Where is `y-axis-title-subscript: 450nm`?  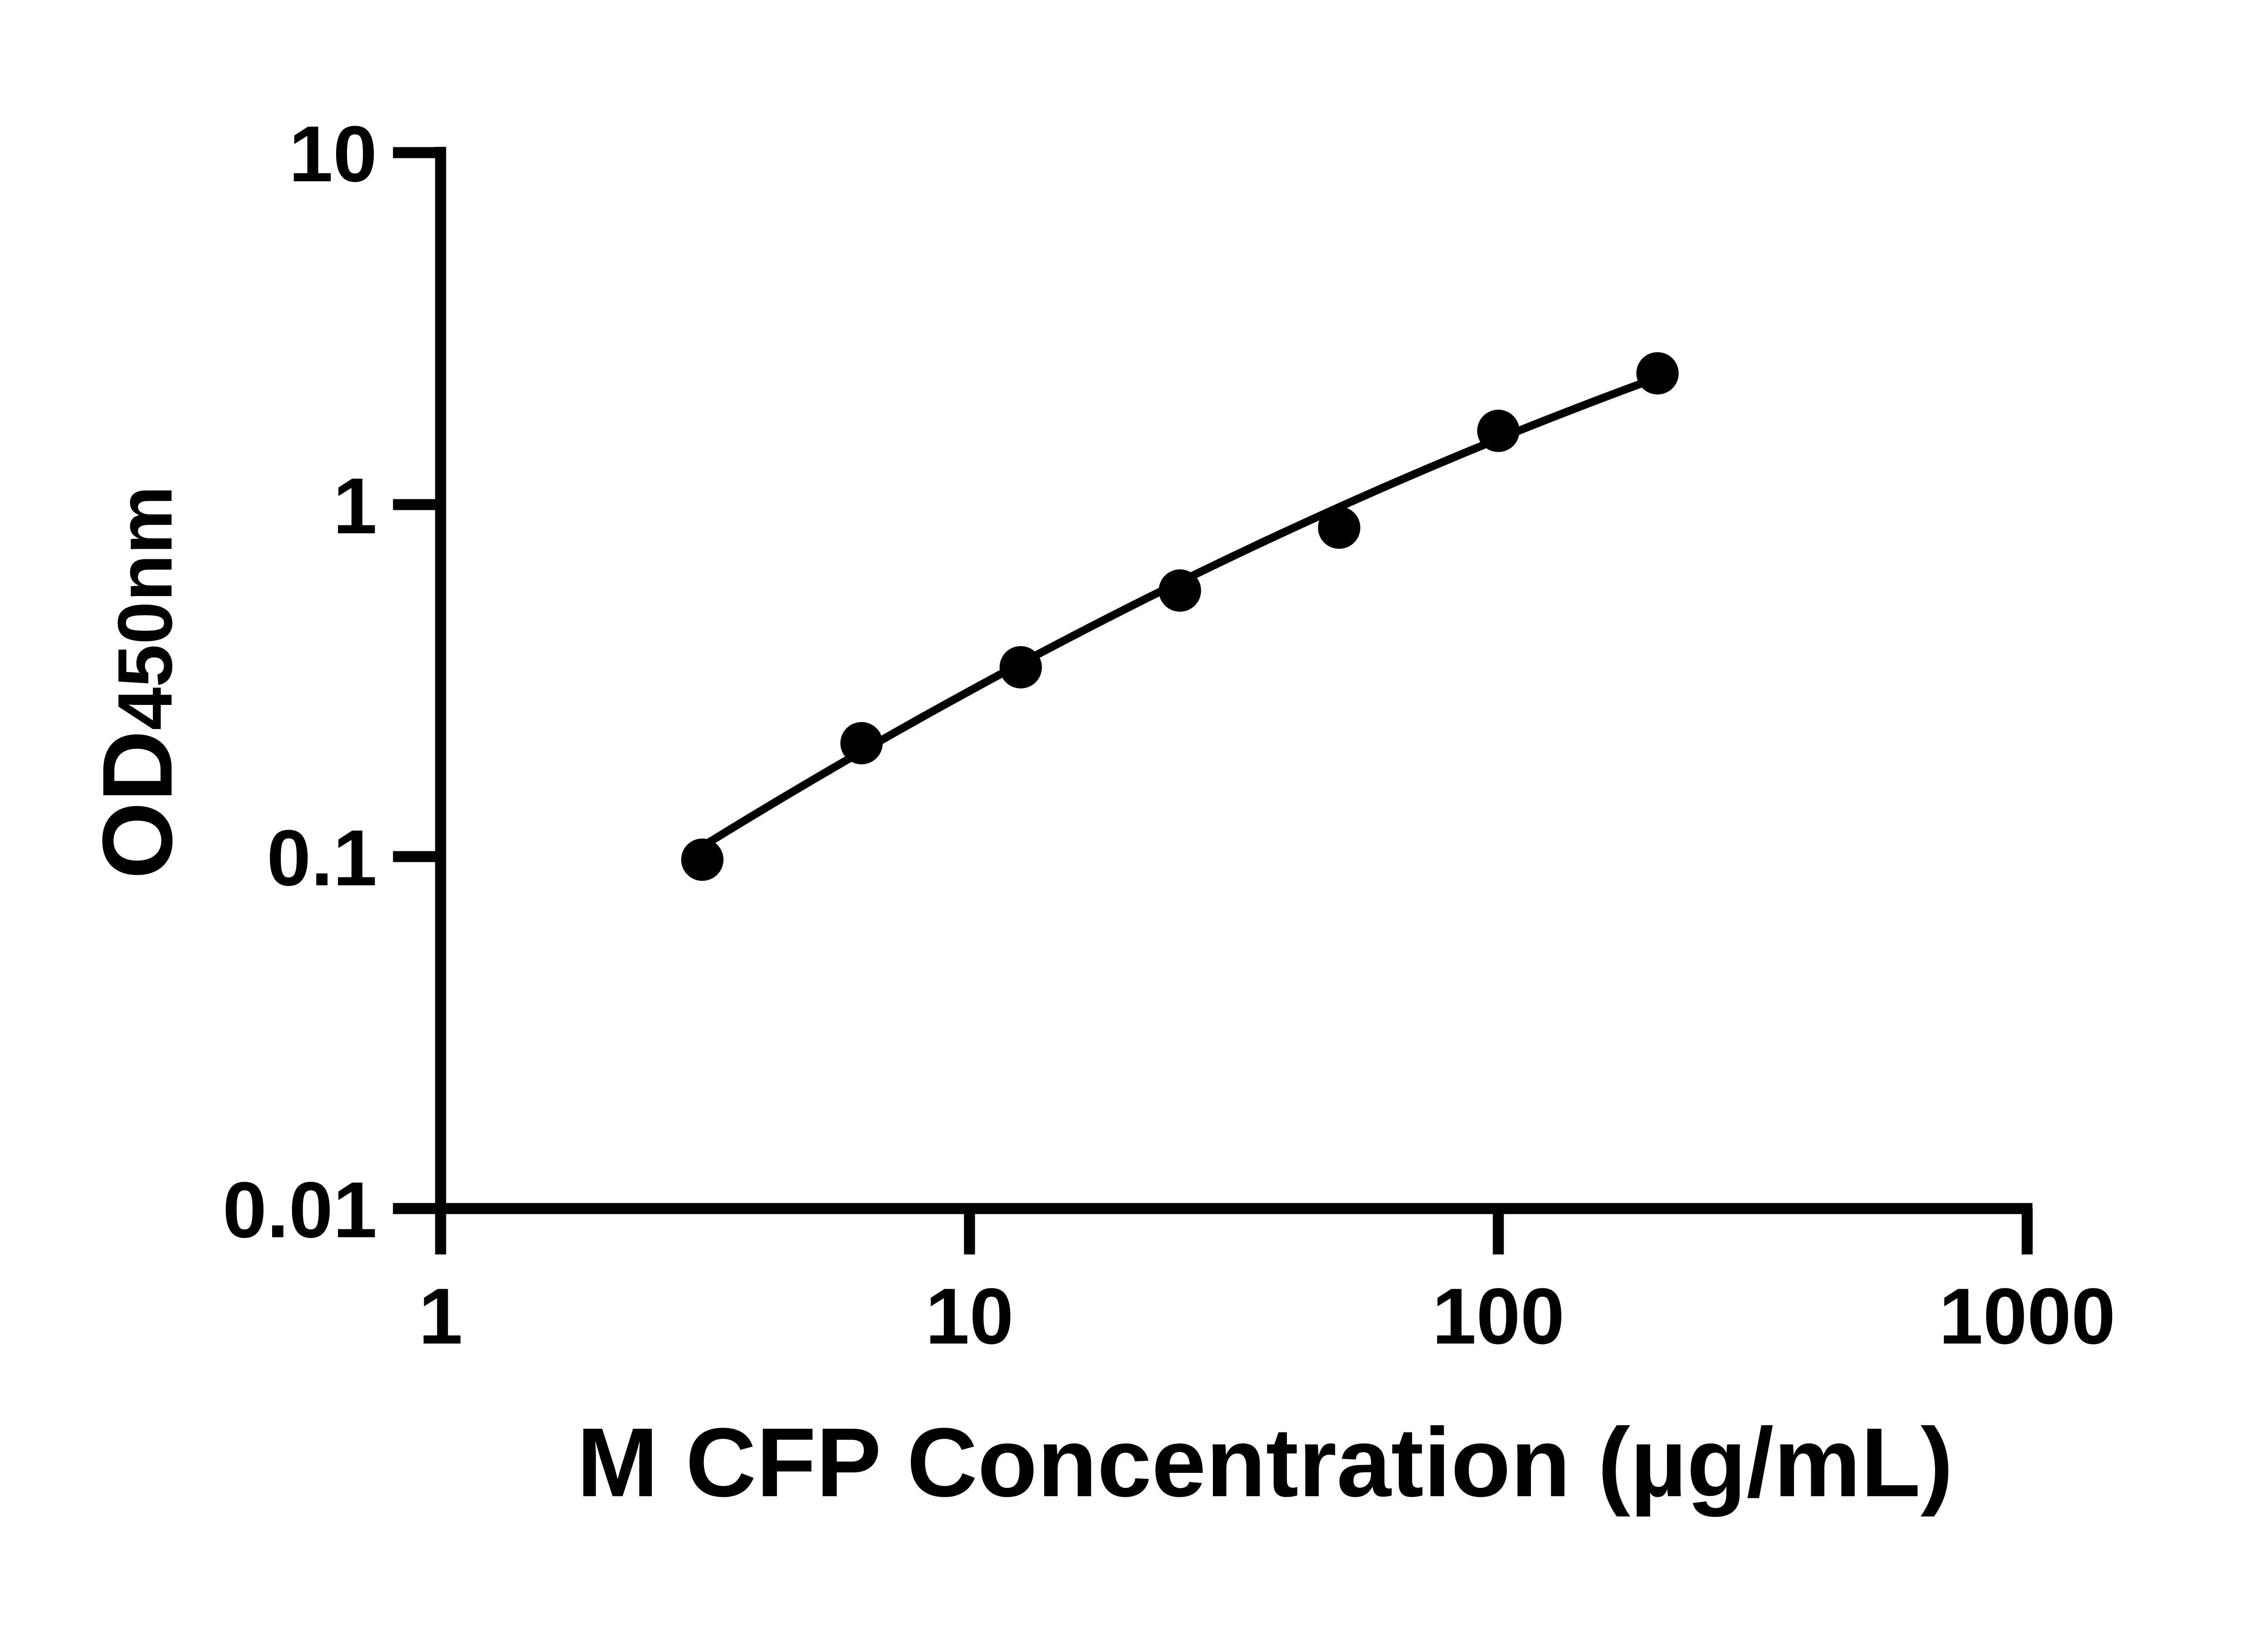
y-axis-title-subscript: 450nm is located at coordinates (145, 608).